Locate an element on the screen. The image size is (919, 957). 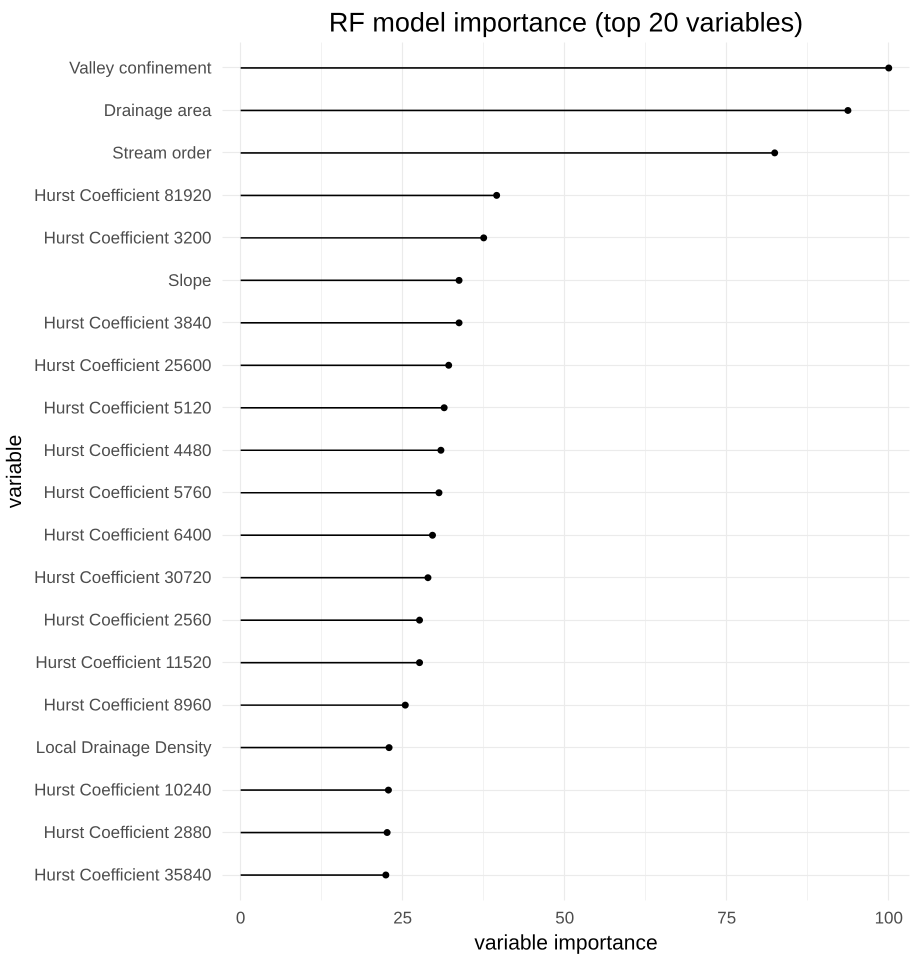
y-tick-label: Hurst Coefficient 11520 is located at coordinates (123, 662).